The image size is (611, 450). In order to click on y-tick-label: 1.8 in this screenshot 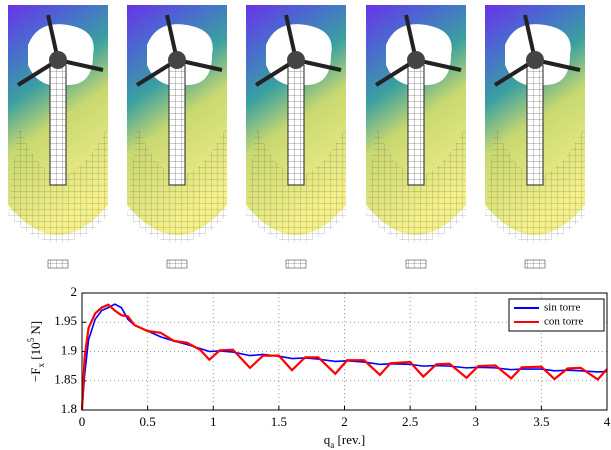, I will do `click(69, 408)`.